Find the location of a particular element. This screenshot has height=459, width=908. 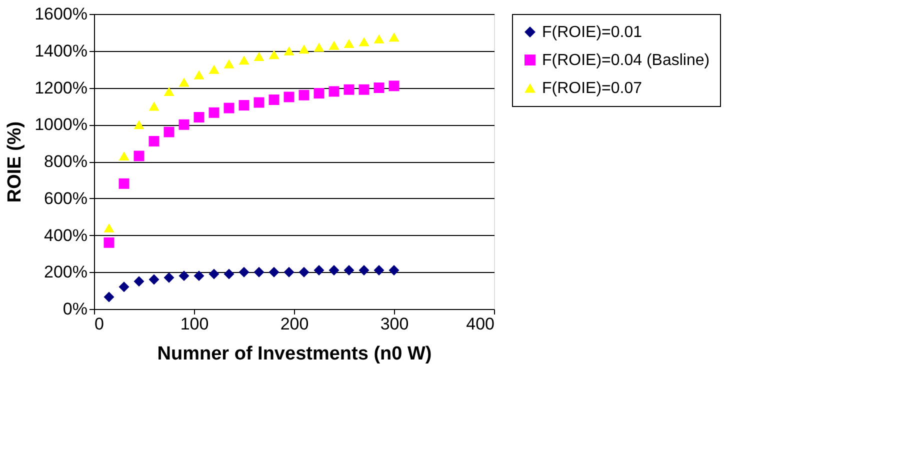

x-tick-label: 0 is located at coordinates (99, 324).